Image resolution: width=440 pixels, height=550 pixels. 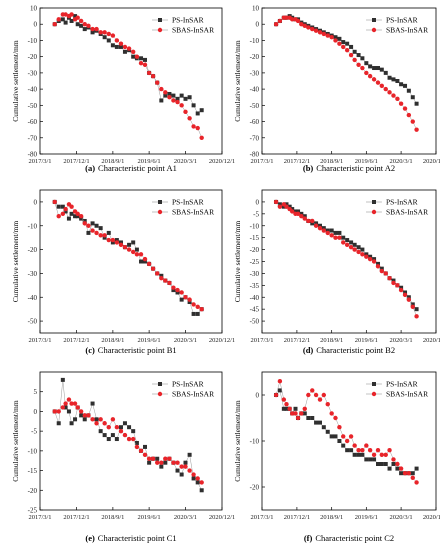 I want to click on x-tick-label: 2019/6/1, so click(x=149, y=340).